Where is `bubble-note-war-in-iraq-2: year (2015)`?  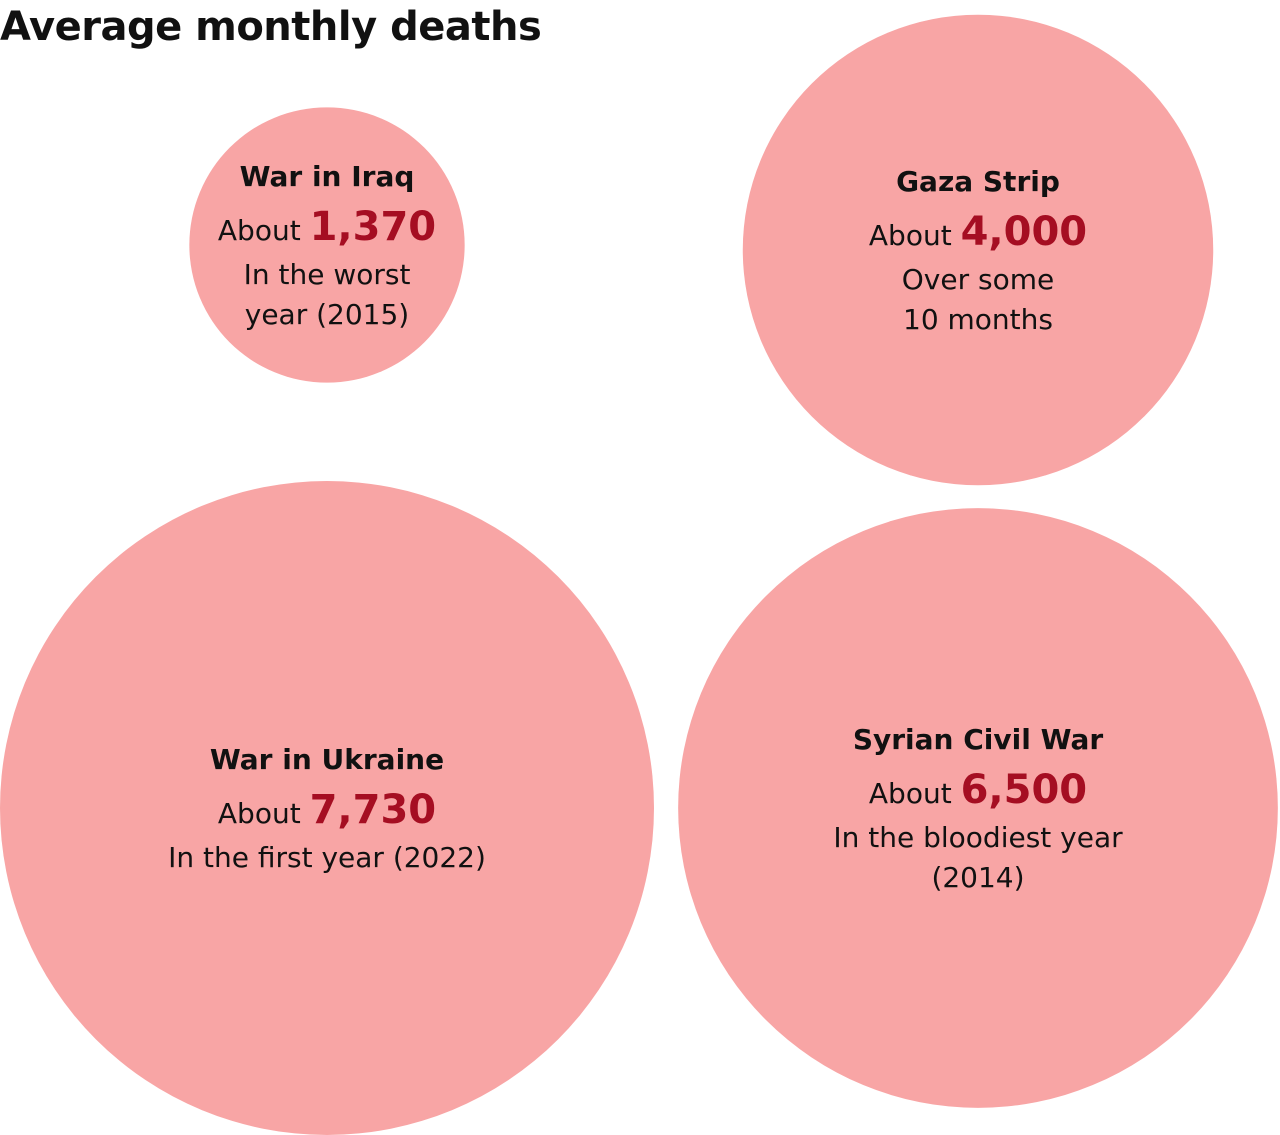
bubble-note-war-in-iraq-2: year (2015) is located at coordinates (327, 314).